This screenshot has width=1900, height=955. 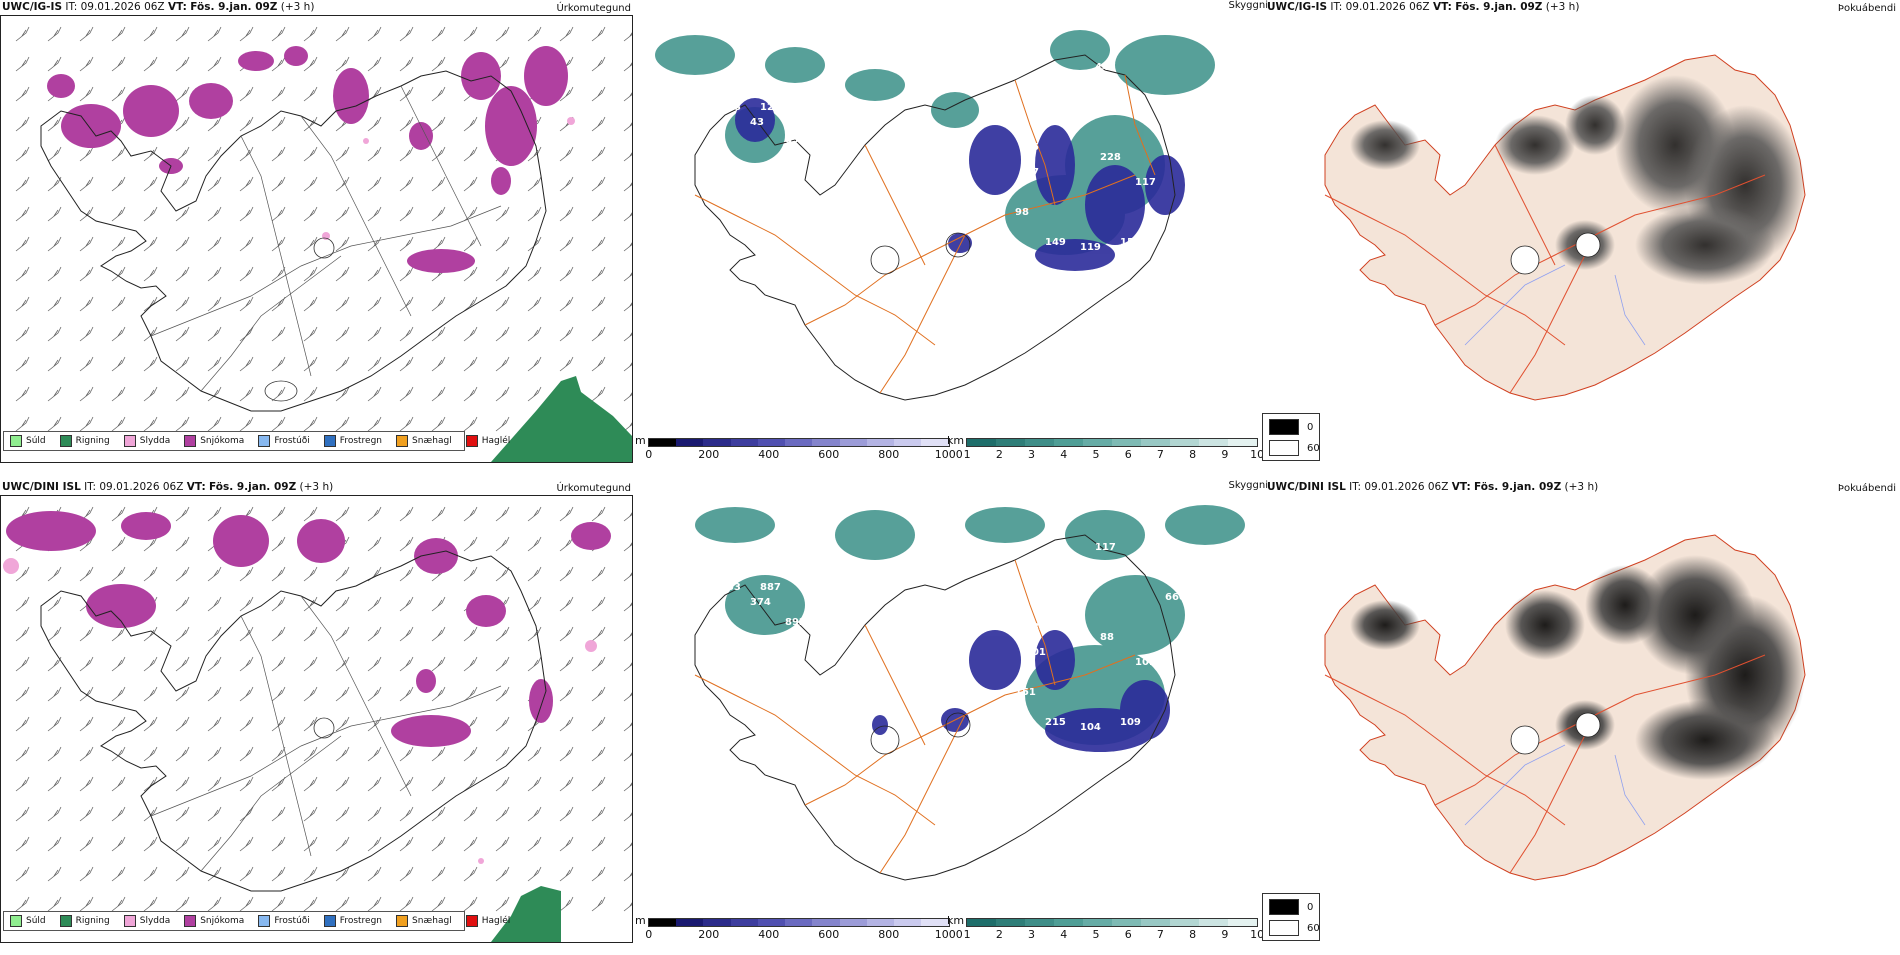 What do you see at coordinates (36, 921) in the screenshot?
I see `legend-label: Súld` at bounding box center [36, 921].